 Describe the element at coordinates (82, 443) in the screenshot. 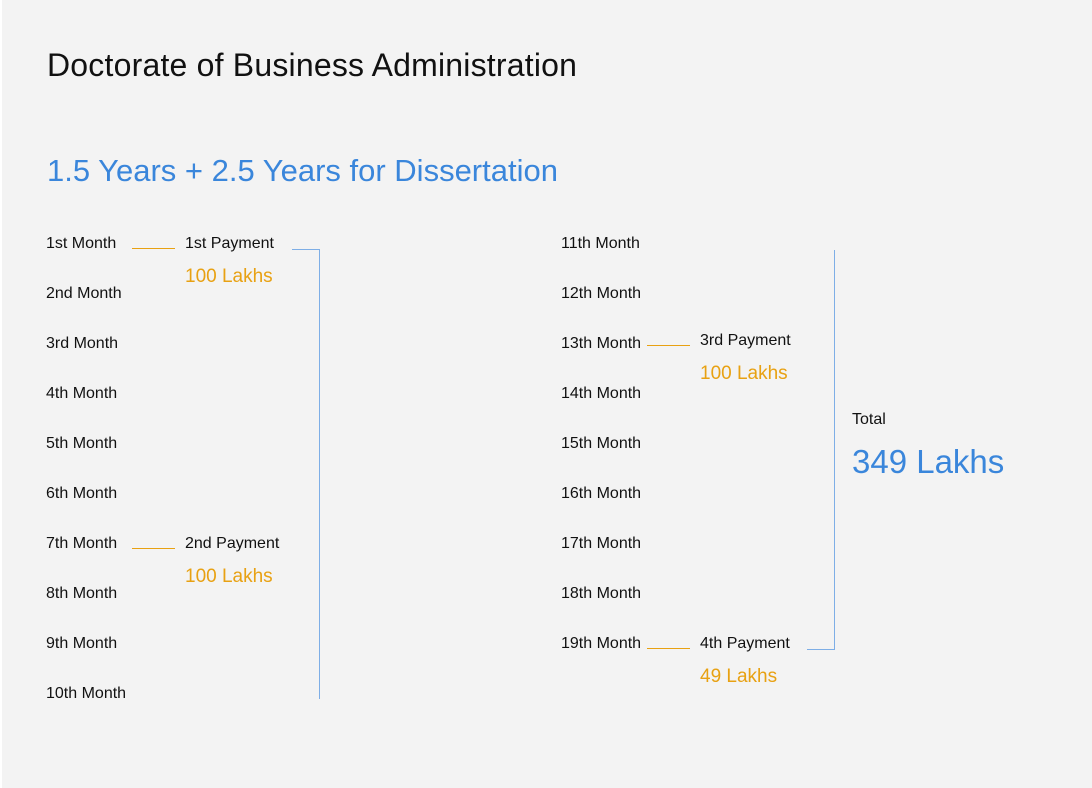

I see `month-label: 5th Month` at that location.